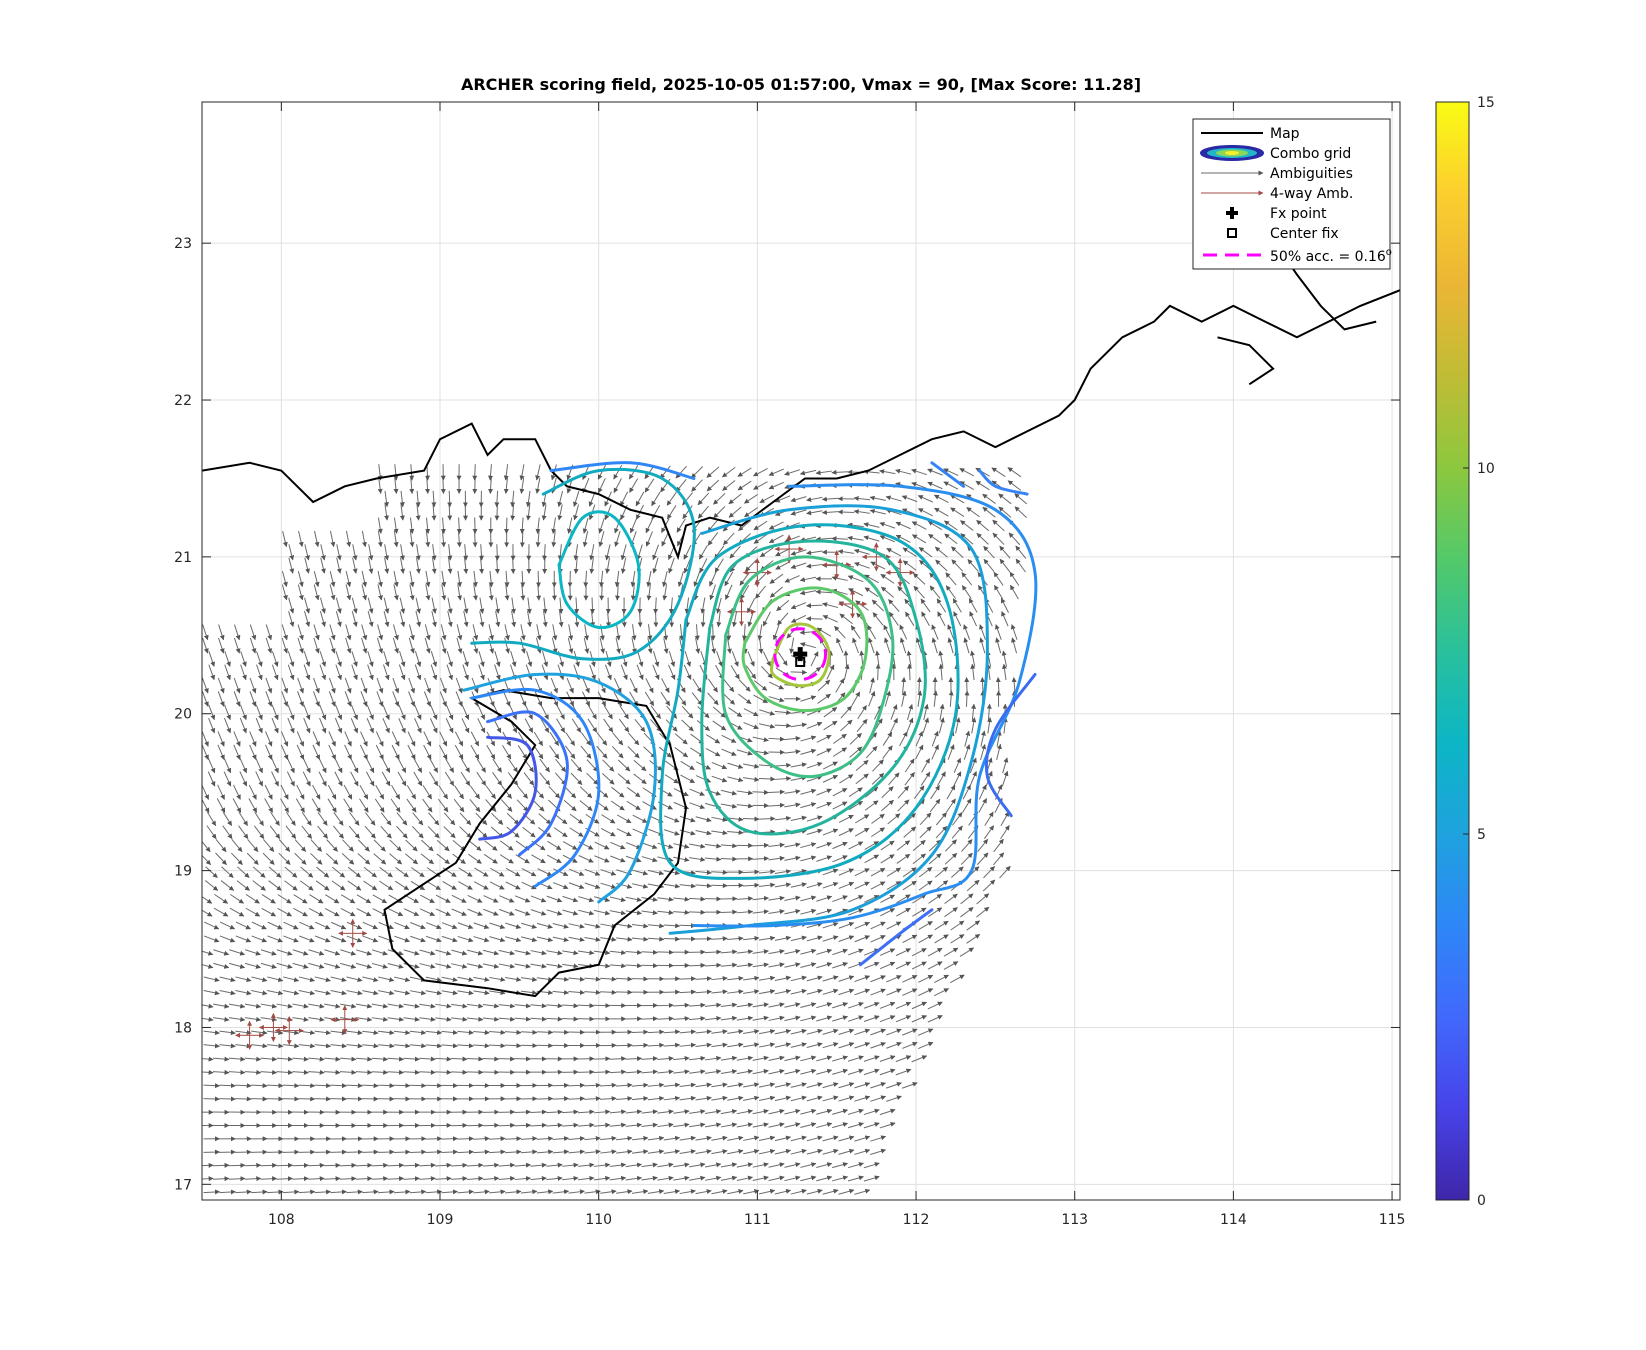  I want to click on x-tick-label: 113, so click(1074, 1220).